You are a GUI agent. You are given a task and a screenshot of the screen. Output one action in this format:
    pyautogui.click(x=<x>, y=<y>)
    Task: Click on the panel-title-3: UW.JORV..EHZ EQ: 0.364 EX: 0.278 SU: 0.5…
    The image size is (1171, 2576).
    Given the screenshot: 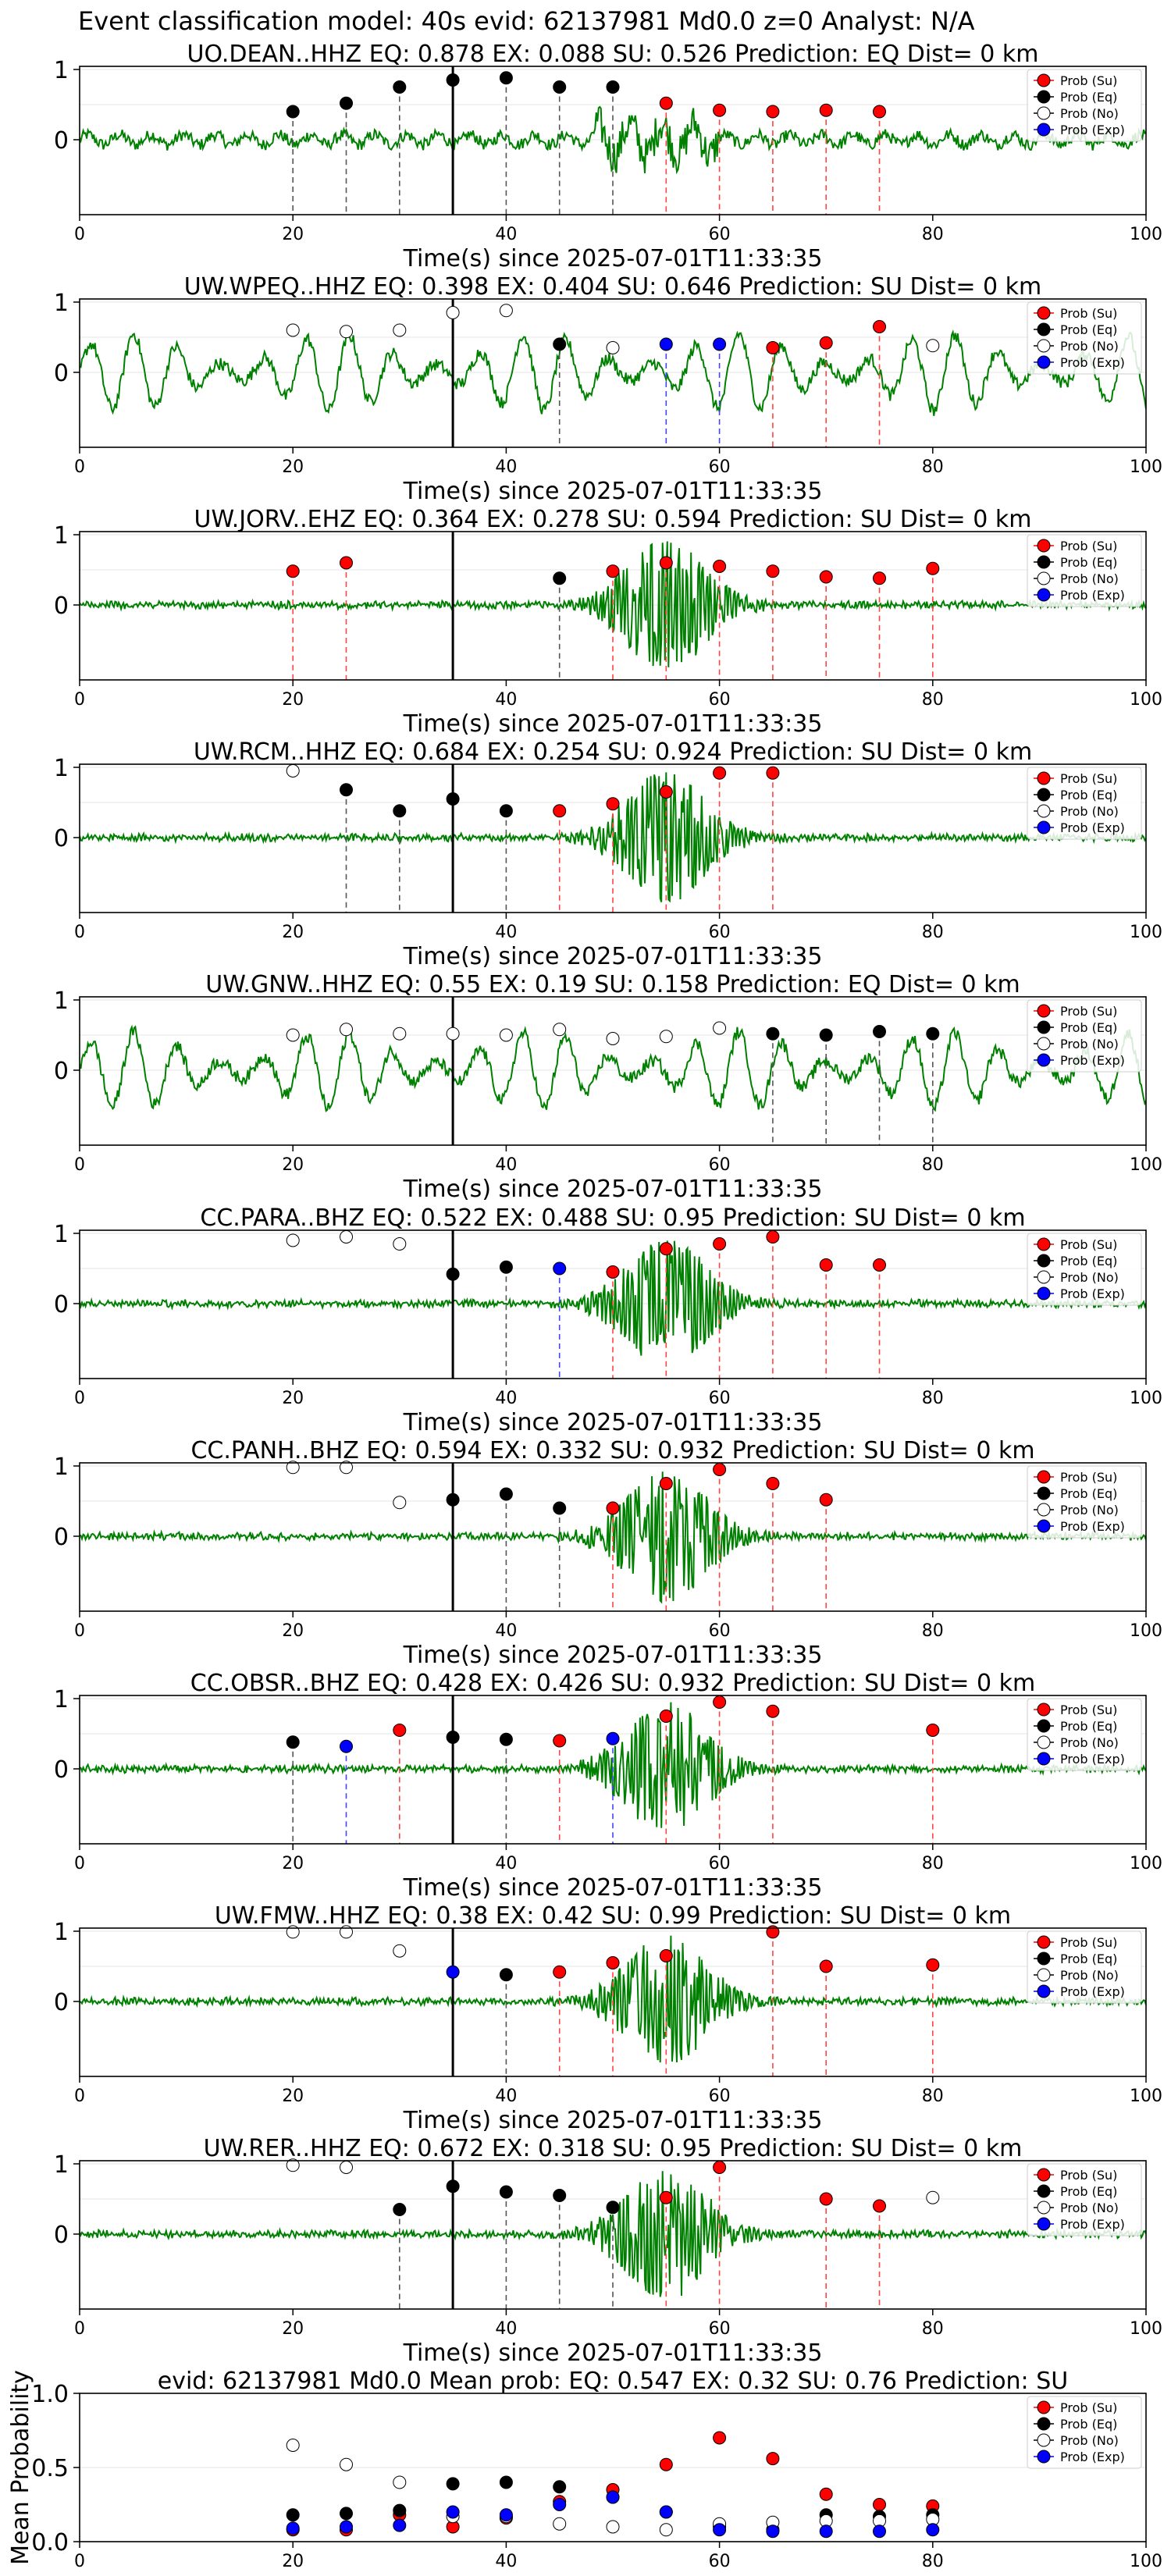 What is the action you would take?
    pyautogui.click(x=613, y=519)
    